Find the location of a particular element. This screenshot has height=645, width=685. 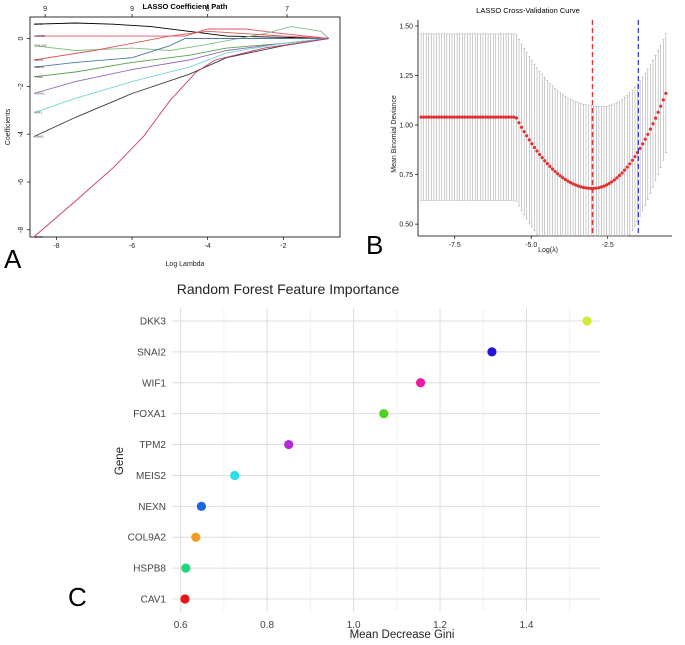

rf-xtick-label: 1.4 is located at coordinates (527, 625).